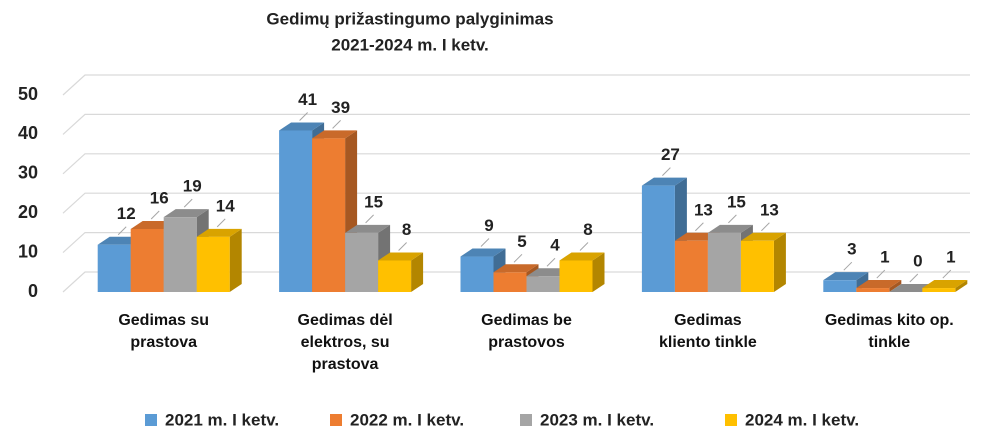  Describe the element at coordinates (410, 44) in the screenshot. I see `chart-subtitle: 2021-2024 m. I ketv.` at that location.